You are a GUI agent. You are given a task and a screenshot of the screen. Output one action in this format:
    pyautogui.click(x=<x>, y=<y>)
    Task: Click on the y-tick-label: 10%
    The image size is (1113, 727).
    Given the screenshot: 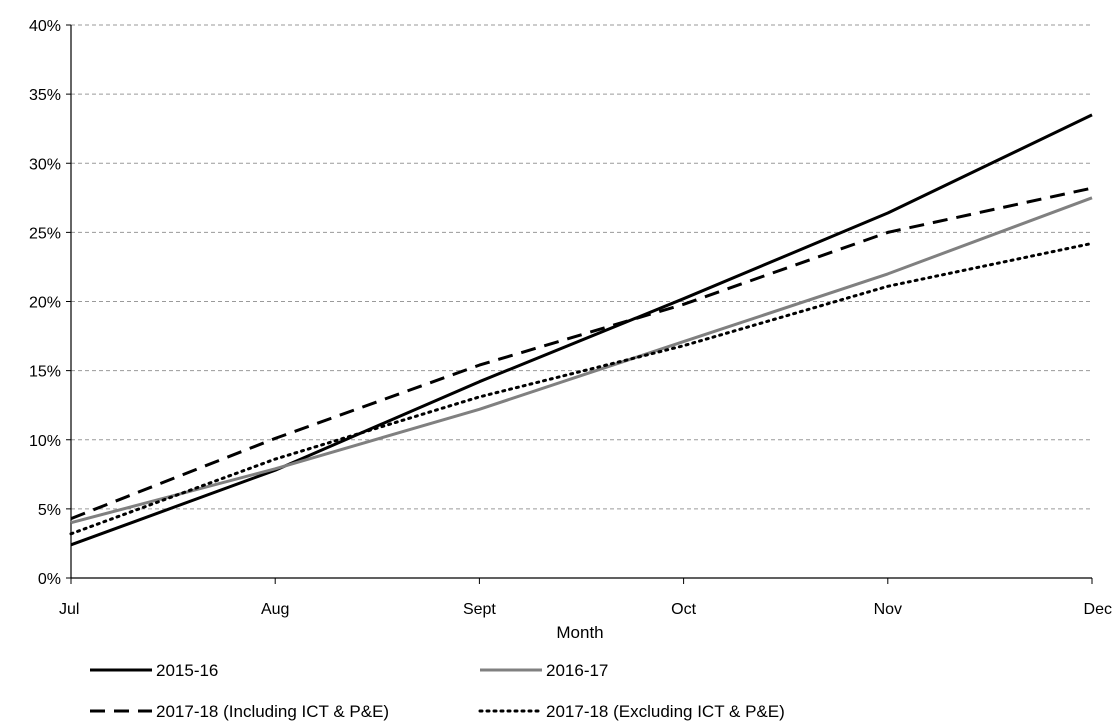 What is the action you would take?
    pyautogui.click(x=45, y=441)
    